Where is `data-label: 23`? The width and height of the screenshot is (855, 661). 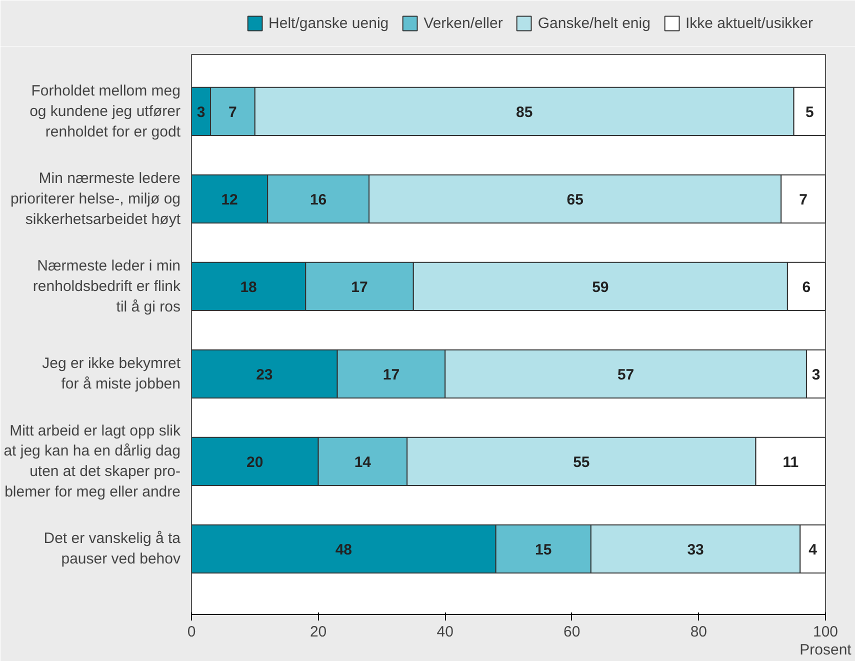
data-label: 23 is located at coordinates (264, 375).